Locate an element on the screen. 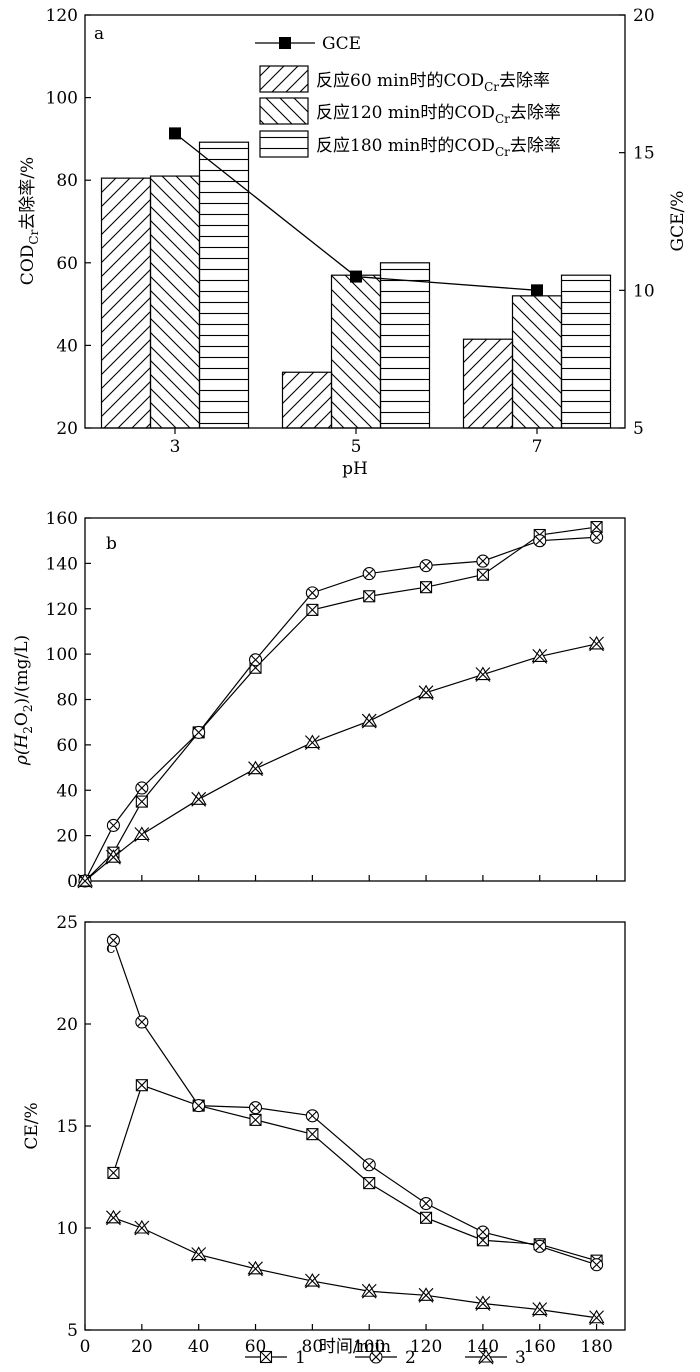 The height and width of the screenshot is (1372, 700). x-tick-label-5: 5 is located at coordinates (356, 447).